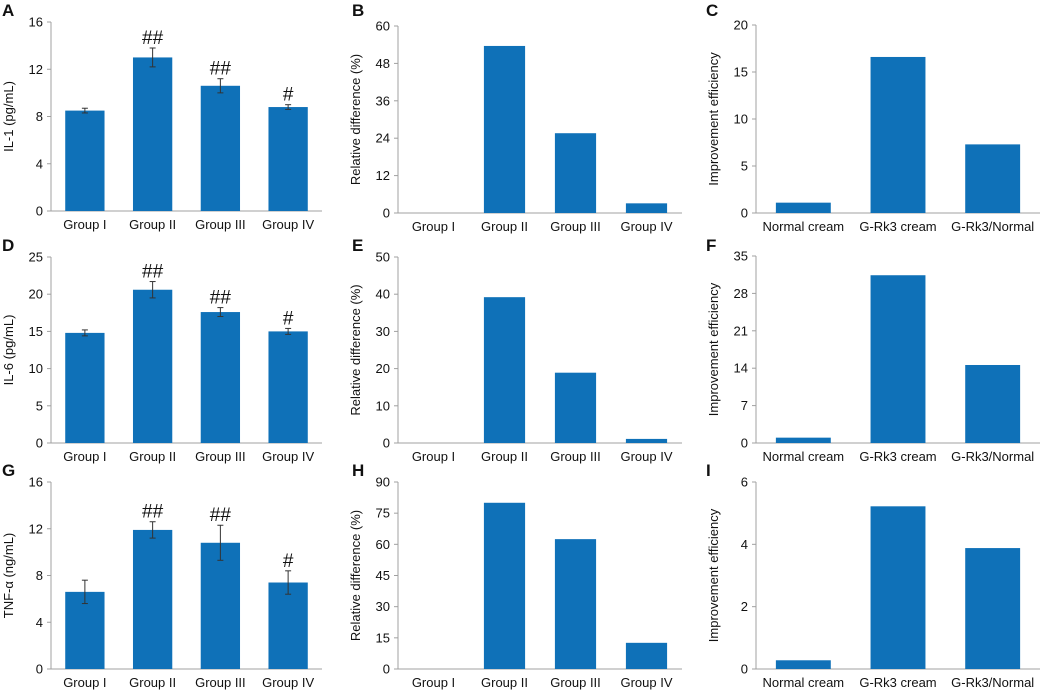  I want to click on y-tick-label: 75, so click(383, 513).